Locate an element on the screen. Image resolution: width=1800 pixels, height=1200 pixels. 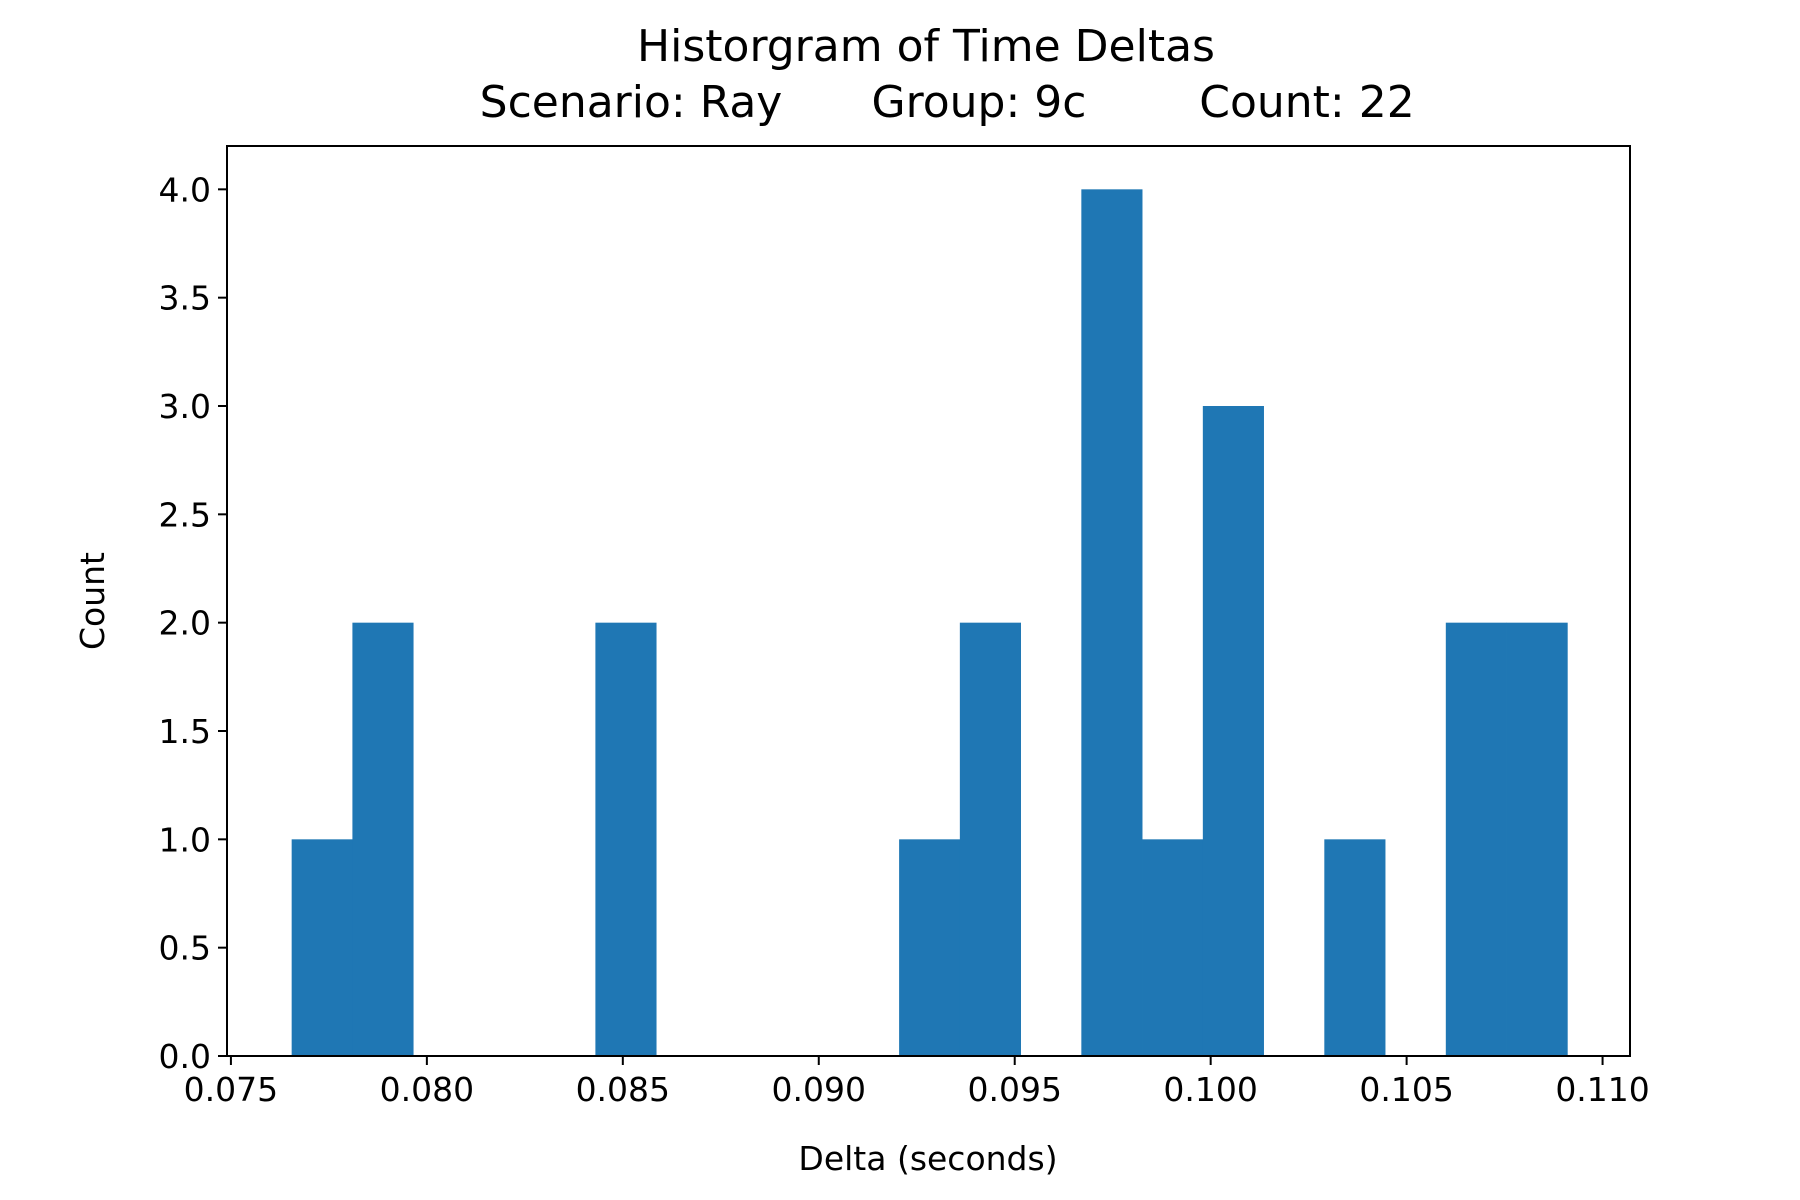
x-tick-label-4: 0.095 is located at coordinates (1014, 1089).